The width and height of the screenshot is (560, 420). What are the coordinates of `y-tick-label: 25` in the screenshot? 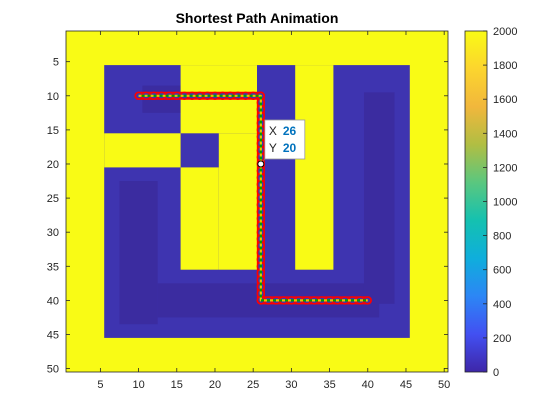 It's located at (53, 199).